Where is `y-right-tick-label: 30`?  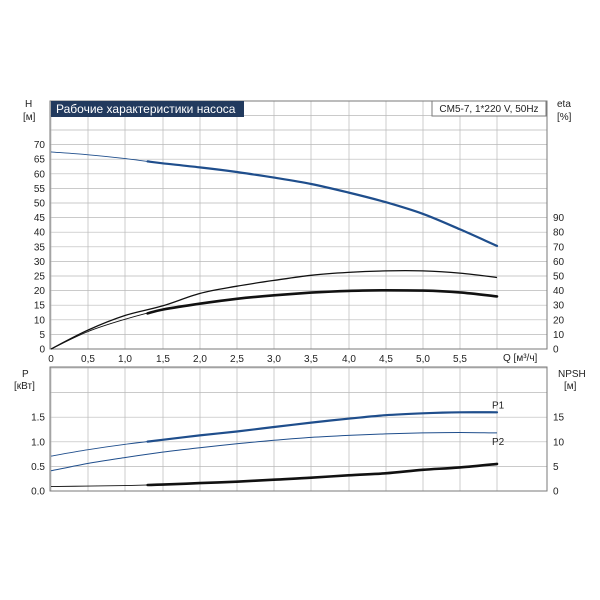 y-right-tick-label: 30 is located at coordinates (559, 306).